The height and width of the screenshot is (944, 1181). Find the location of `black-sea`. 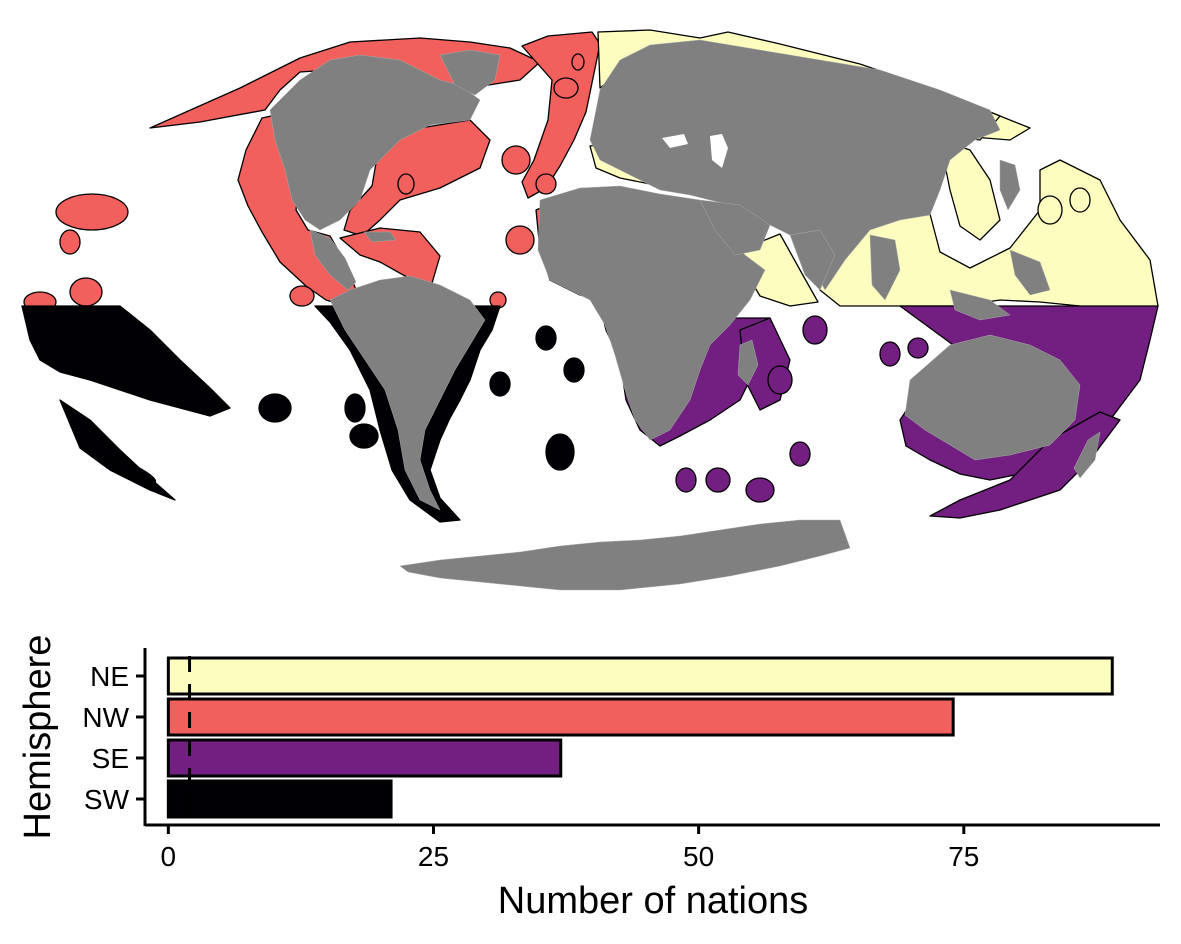

black-sea is located at coordinates (675, 141).